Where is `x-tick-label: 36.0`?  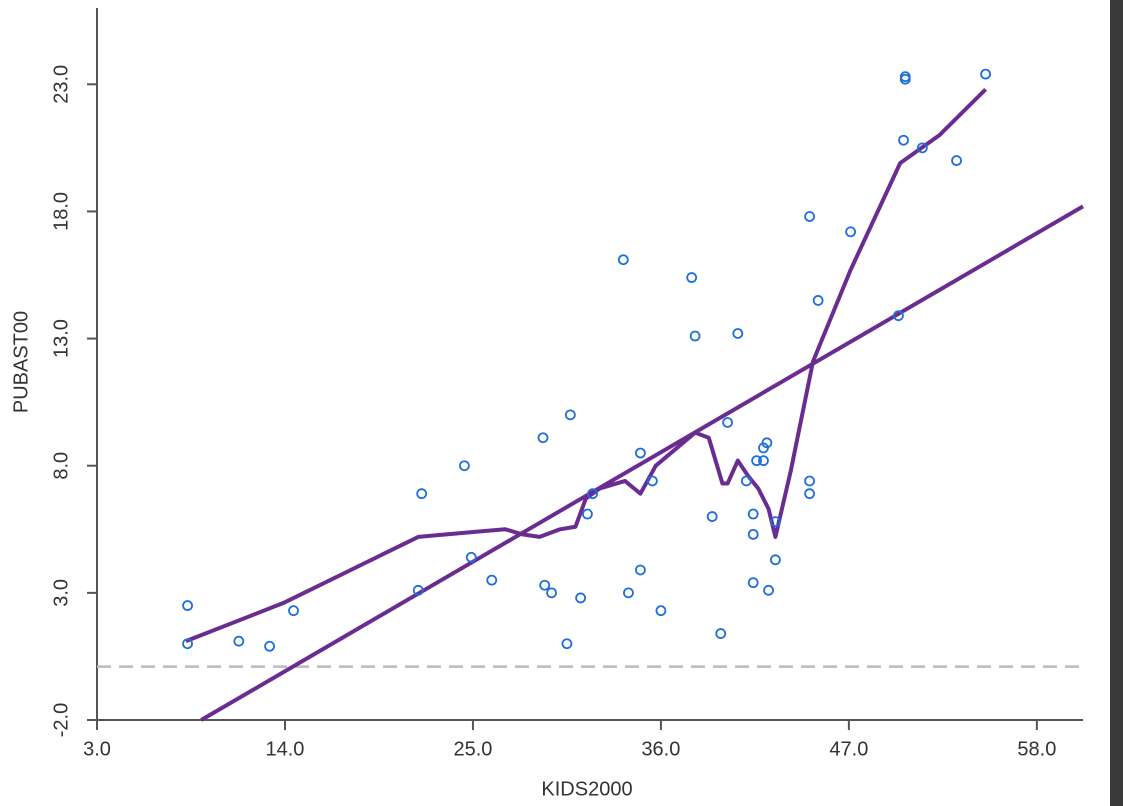
x-tick-label: 36.0 is located at coordinates (660, 749).